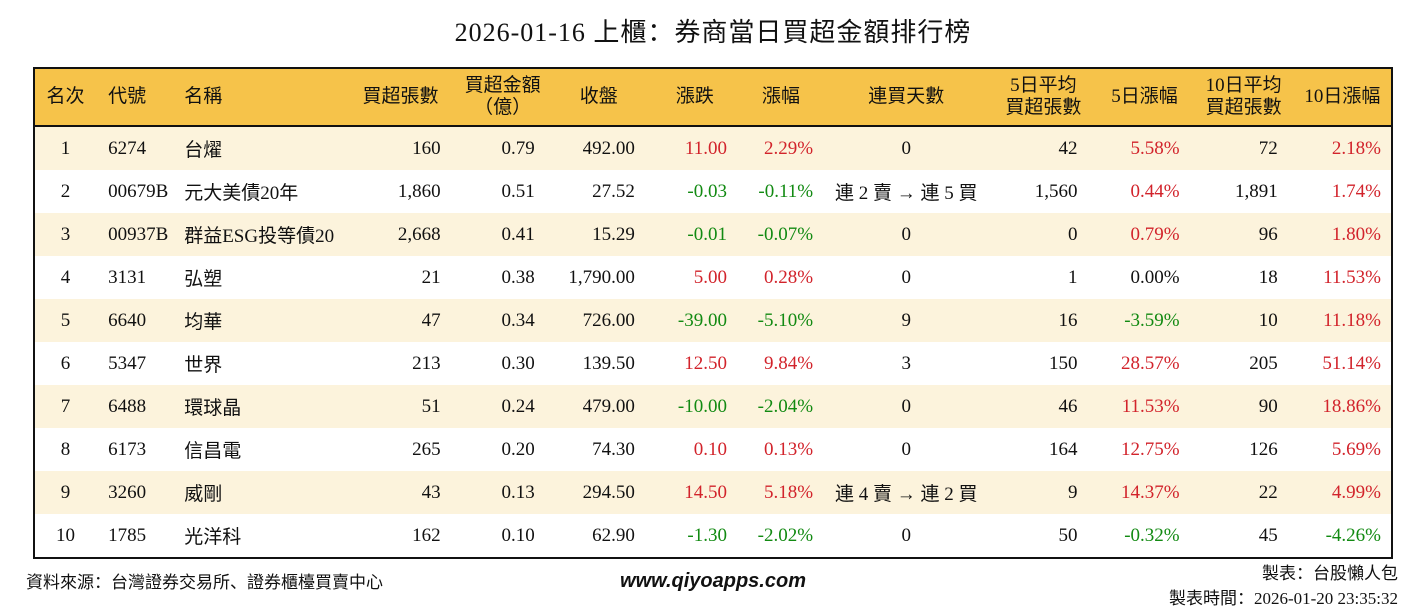  What do you see at coordinates (136, 536) in the screenshot?
I see `cell-r10-c1: 1785` at bounding box center [136, 536].